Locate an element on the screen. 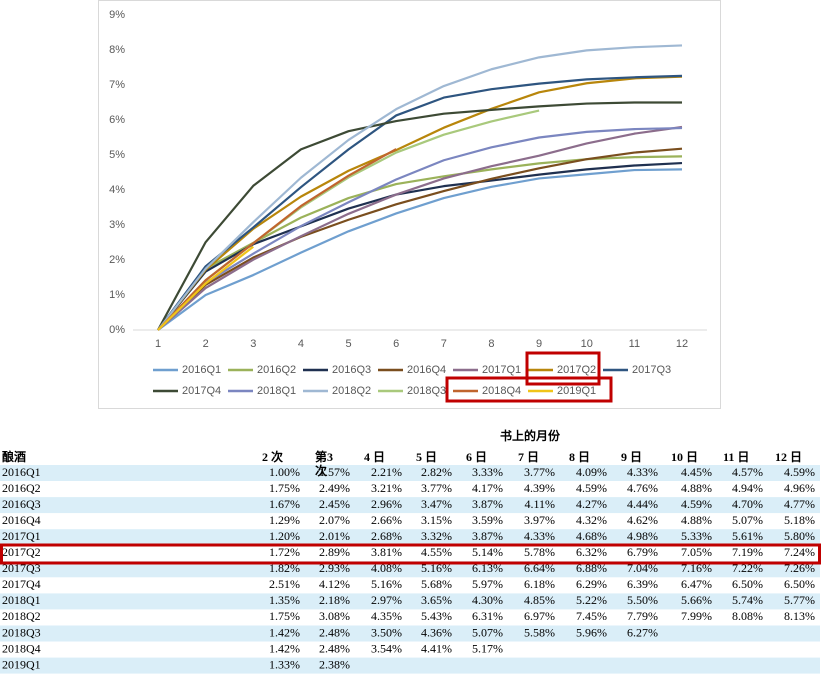  row-label: 2017Q2 is located at coordinates (21, 552).